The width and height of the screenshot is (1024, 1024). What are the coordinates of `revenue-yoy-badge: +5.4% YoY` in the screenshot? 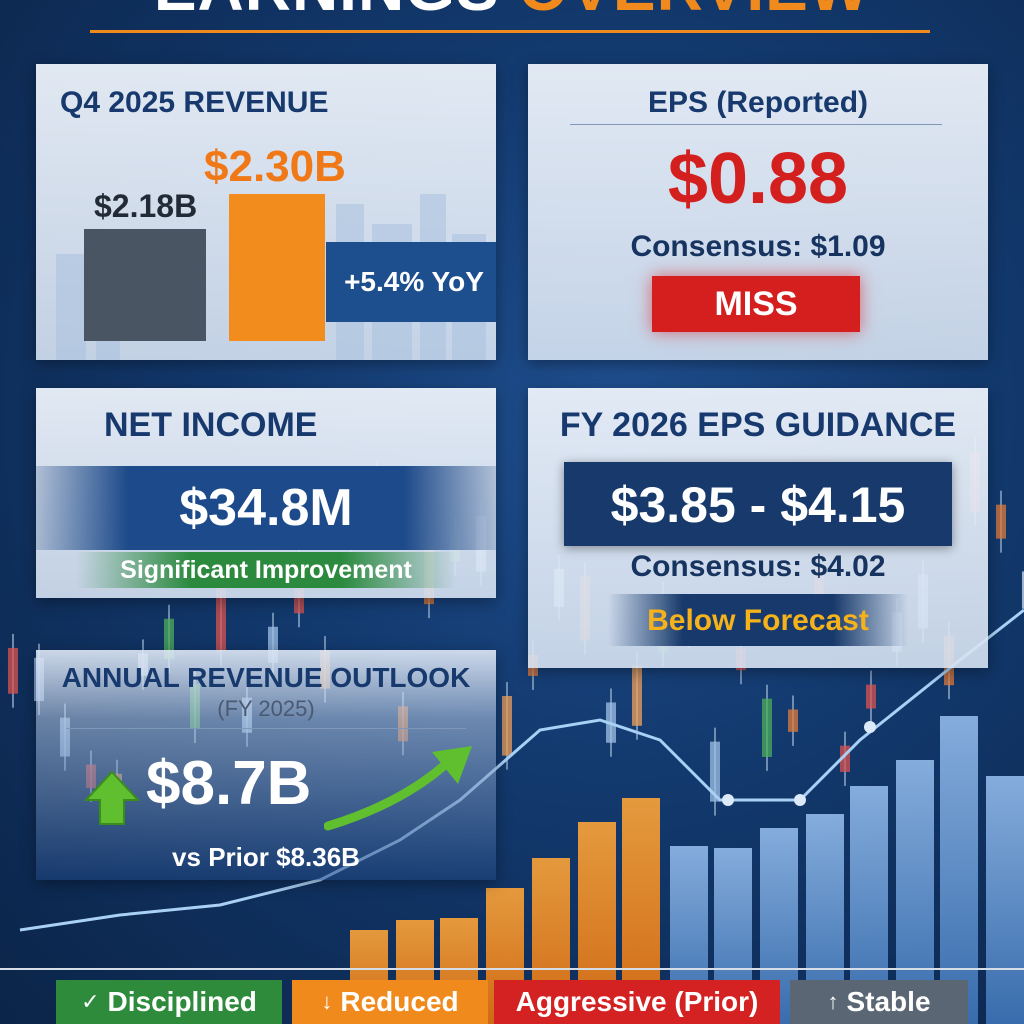 It's located at (411, 282).